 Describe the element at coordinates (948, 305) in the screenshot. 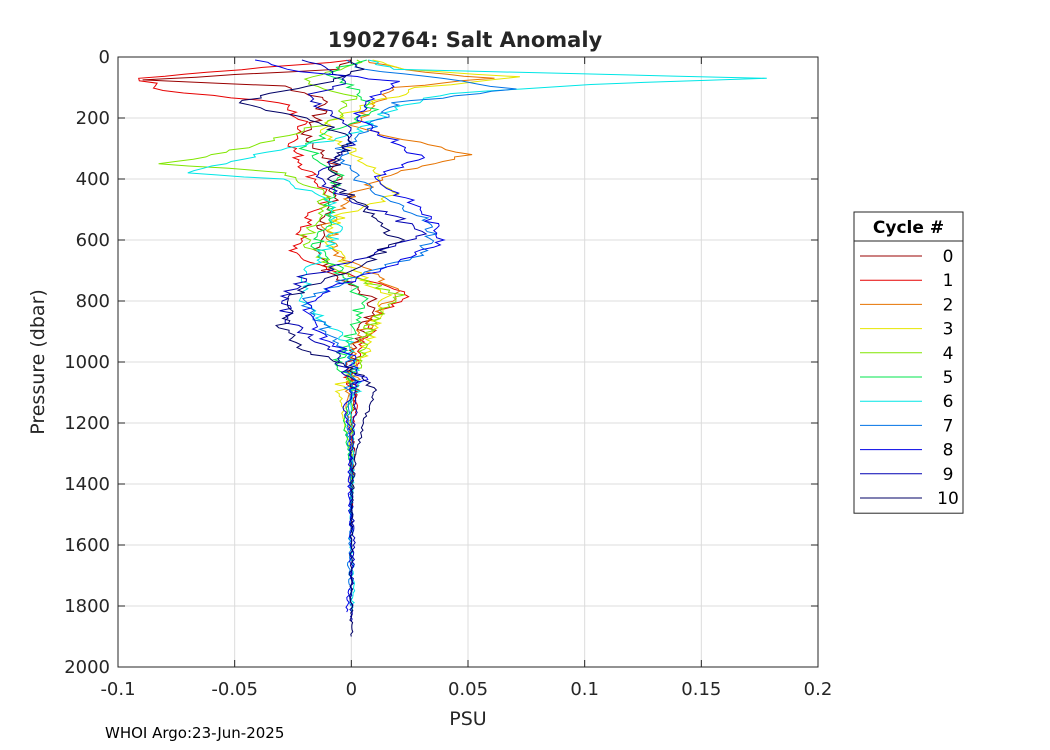

I see `legend-label-cycle-2: 2` at that location.